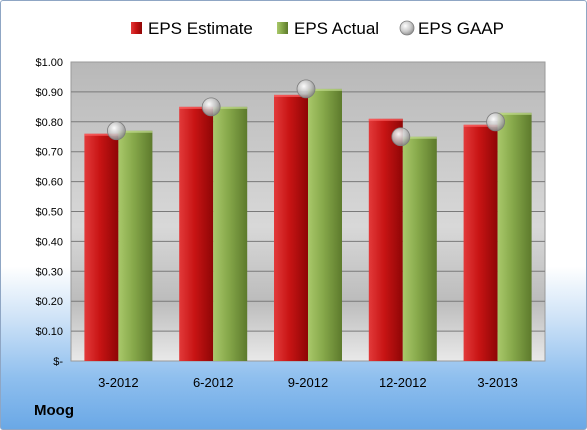 The height and width of the screenshot is (430, 587). What do you see at coordinates (49, 302) in the screenshot?
I see `y-tick-label: $0.20` at bounding box center [49, 302].